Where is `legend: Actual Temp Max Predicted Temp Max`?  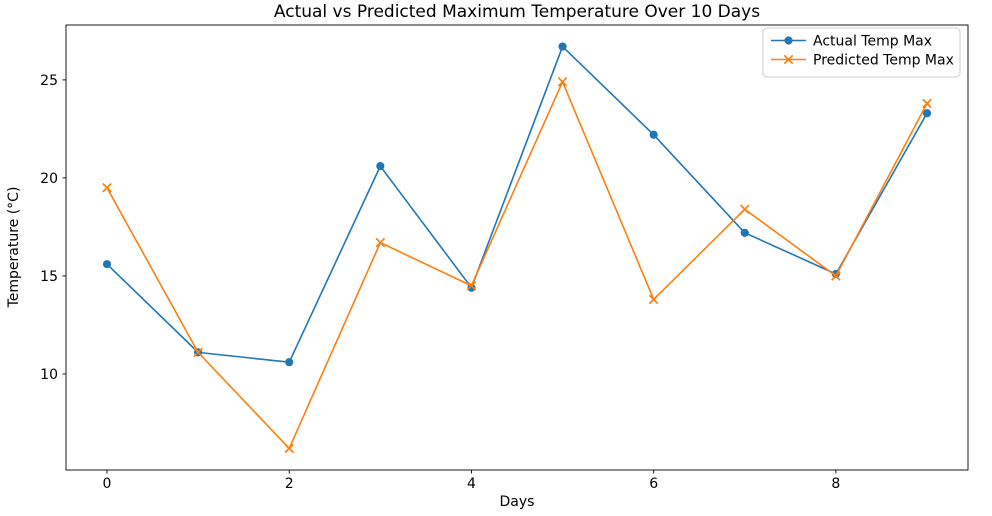
legend: Actual Temp Max Predicted Temp Max is located at coordinates (861, 52).